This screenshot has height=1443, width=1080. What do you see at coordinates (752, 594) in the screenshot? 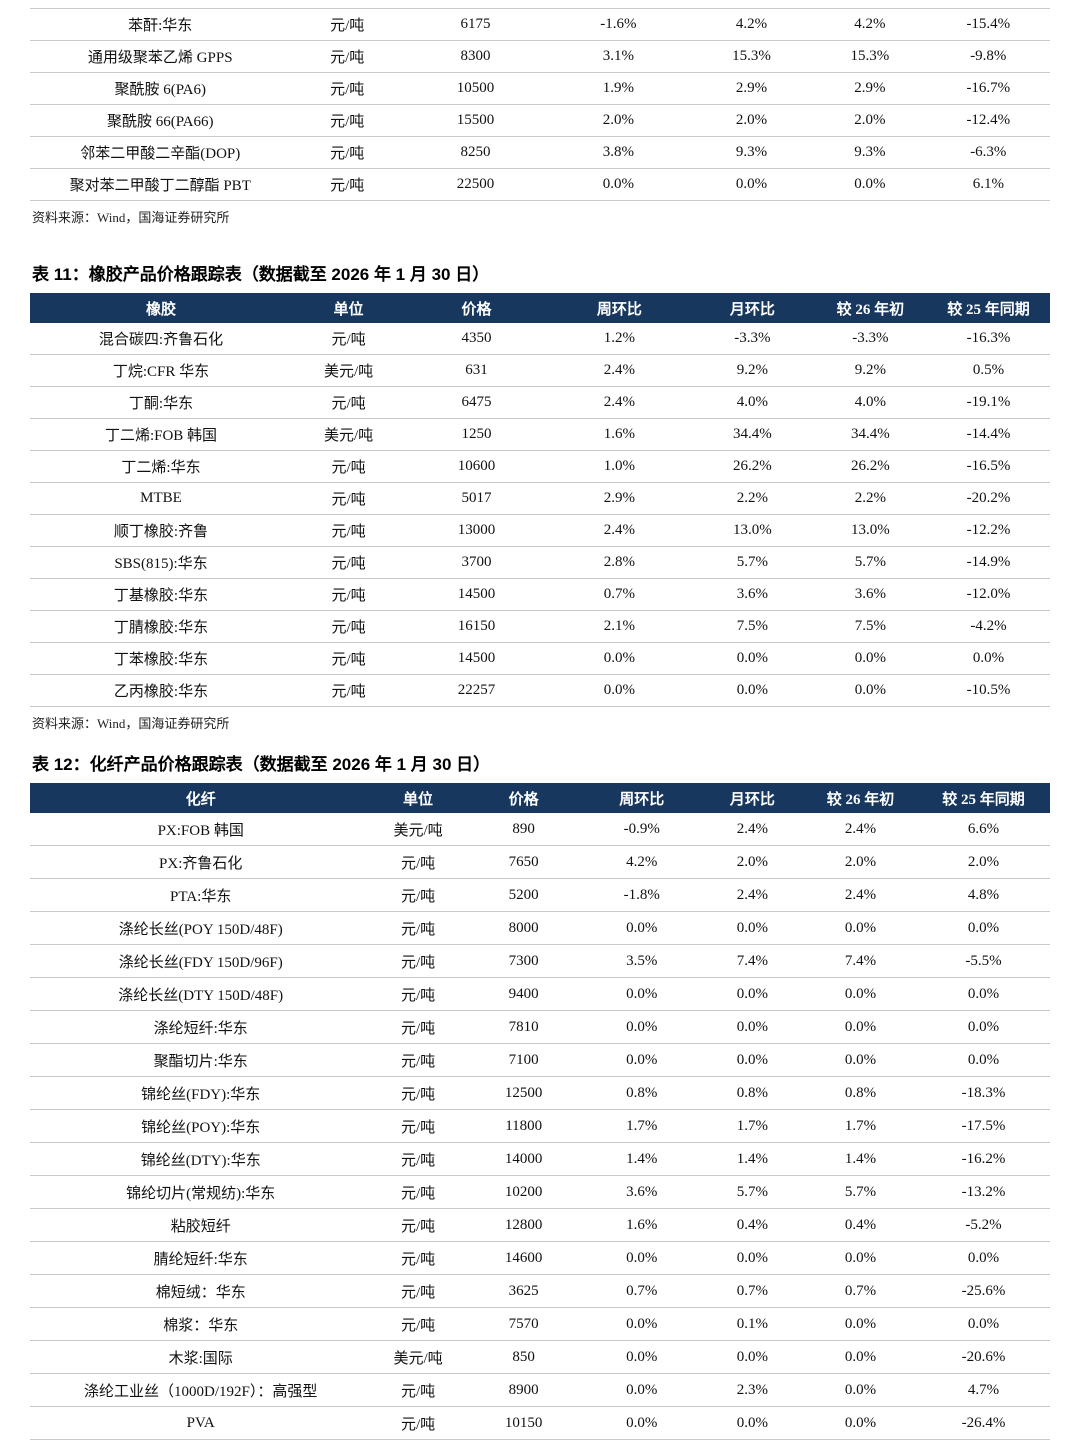
I see `value-cell: 3.6%` at bounding box center [752, 594].